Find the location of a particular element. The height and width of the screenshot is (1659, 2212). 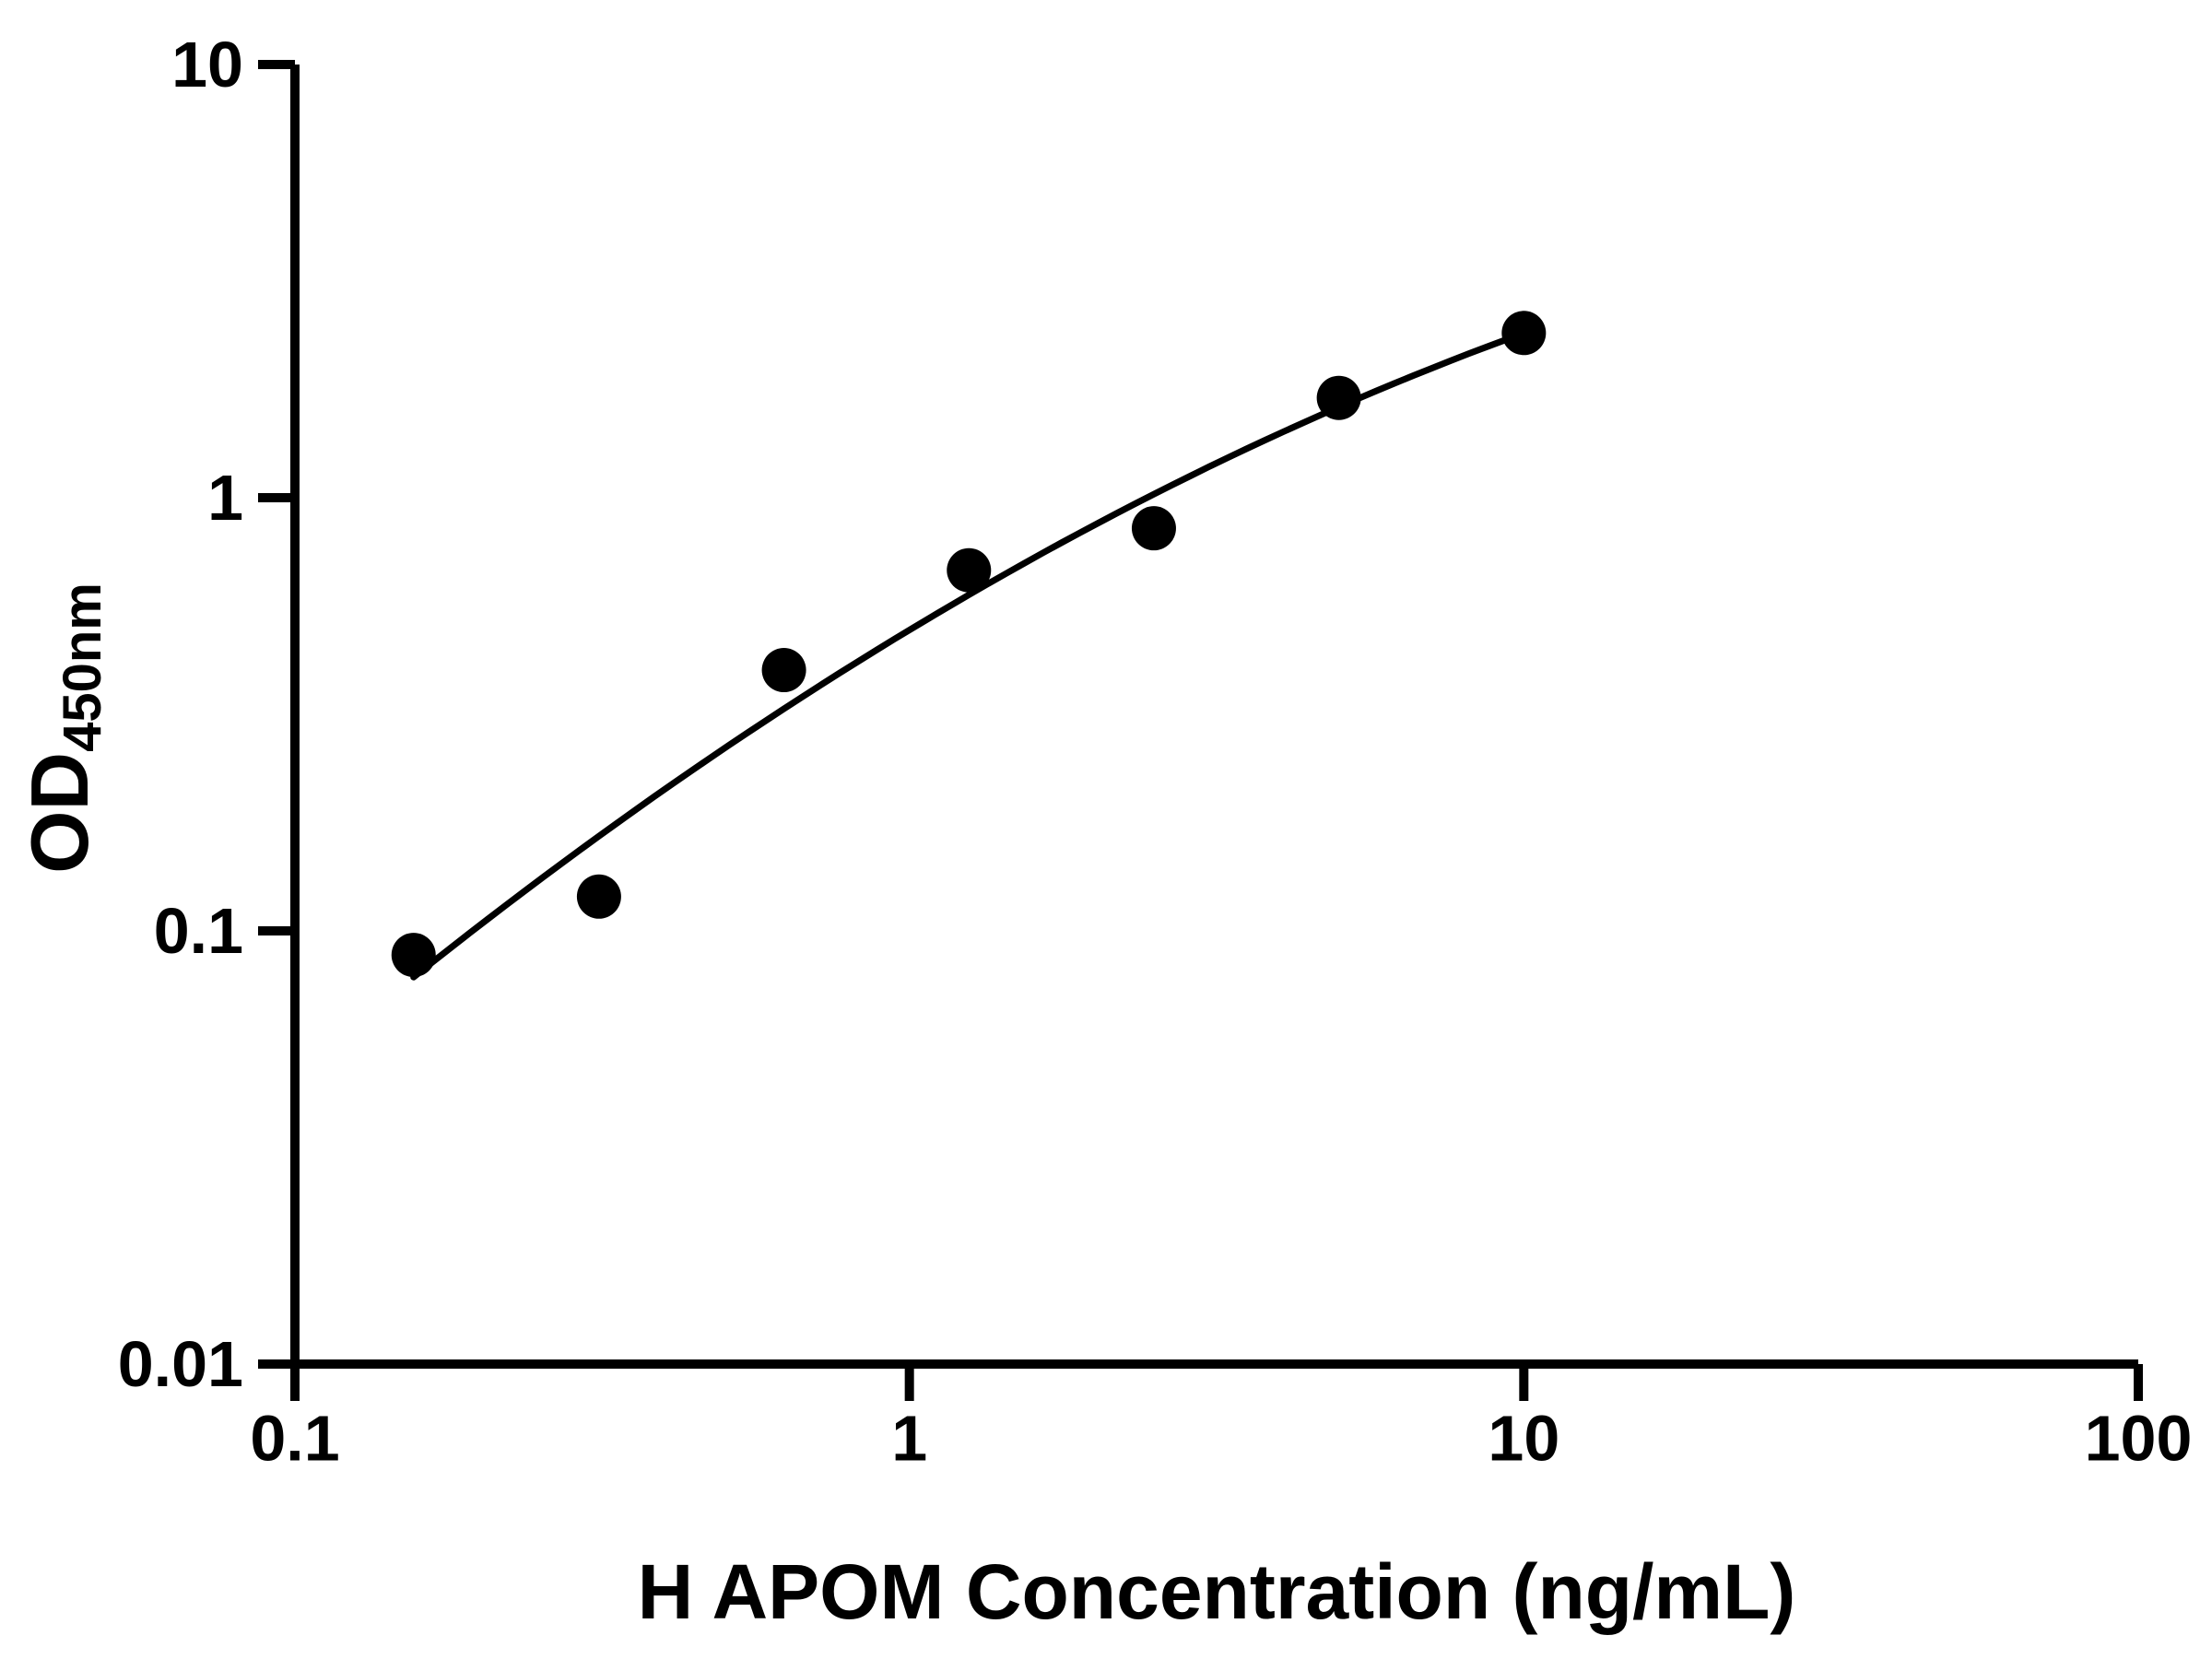

y-axis-title-sub: 450nm is located at coordinates (82, 667).